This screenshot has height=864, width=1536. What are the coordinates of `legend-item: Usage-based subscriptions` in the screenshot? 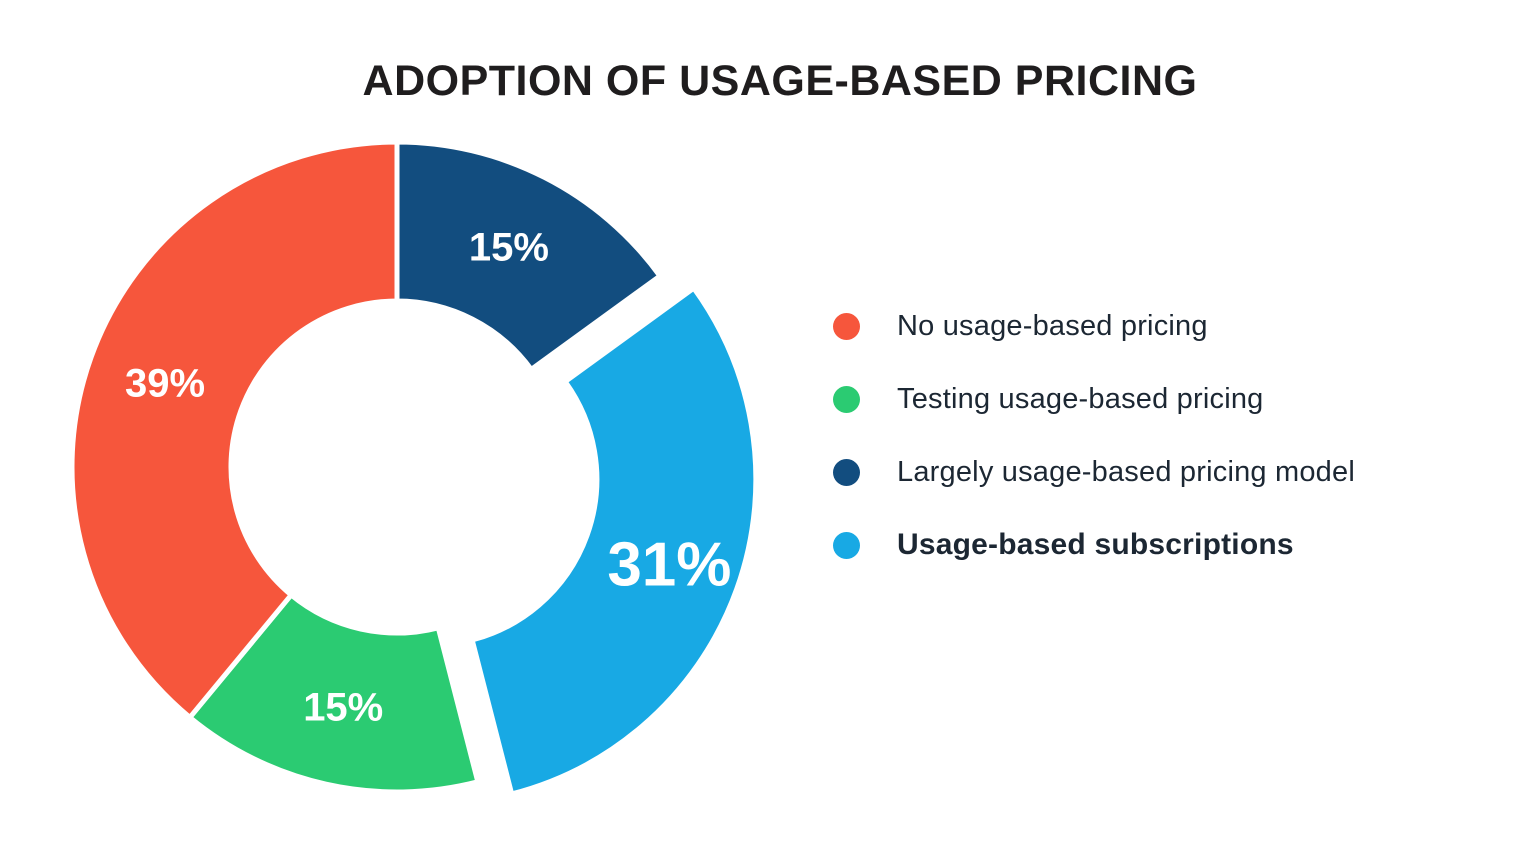 It's located at (1094, 544).